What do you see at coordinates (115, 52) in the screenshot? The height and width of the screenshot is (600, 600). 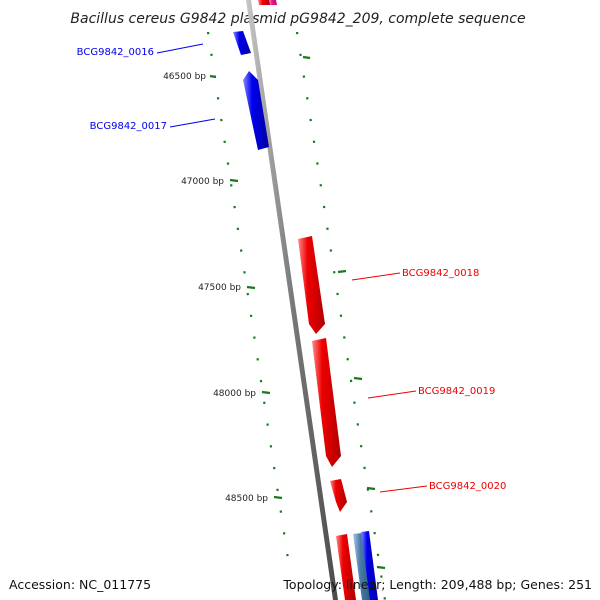 I see `gene-label: BCG9842_0016` at bounding box center [115, 52].